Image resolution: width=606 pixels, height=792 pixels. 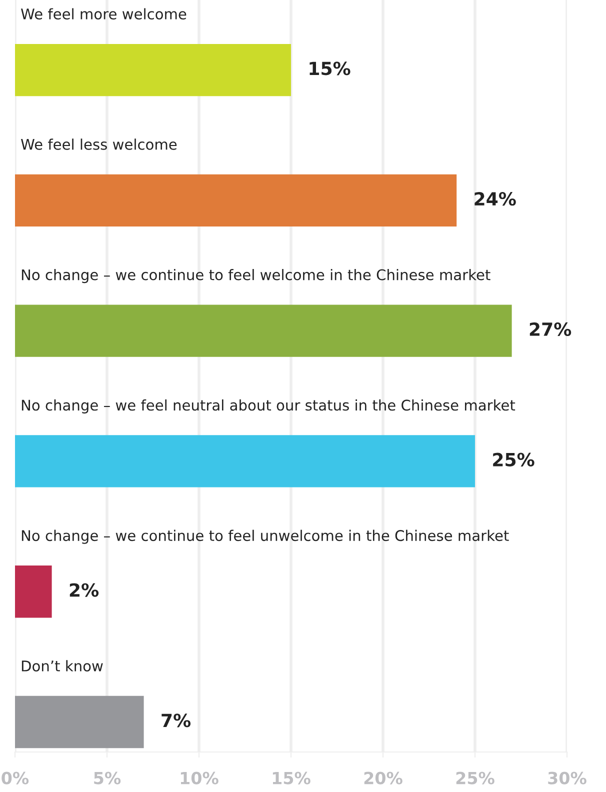 What do you see at coordinates (495, 199) in the screenshot?
I see `data-label: 24%` at bounding box center [495, 199].